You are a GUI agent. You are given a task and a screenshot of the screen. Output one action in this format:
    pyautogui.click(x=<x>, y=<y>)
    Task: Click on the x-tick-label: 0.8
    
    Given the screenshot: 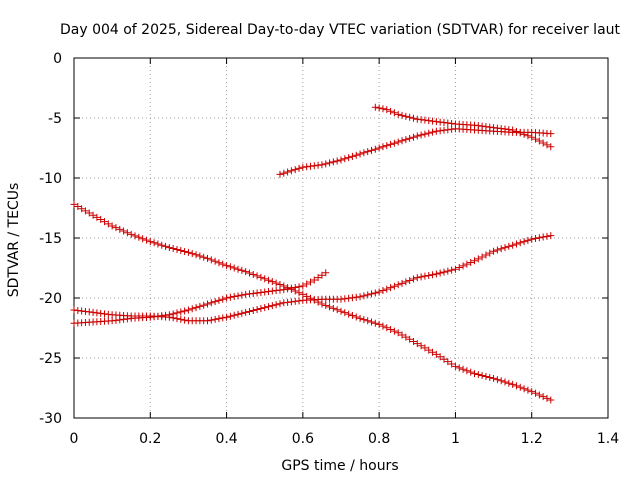 What is the action you would take?
    pyautogui.click(x=379, y=439)
    